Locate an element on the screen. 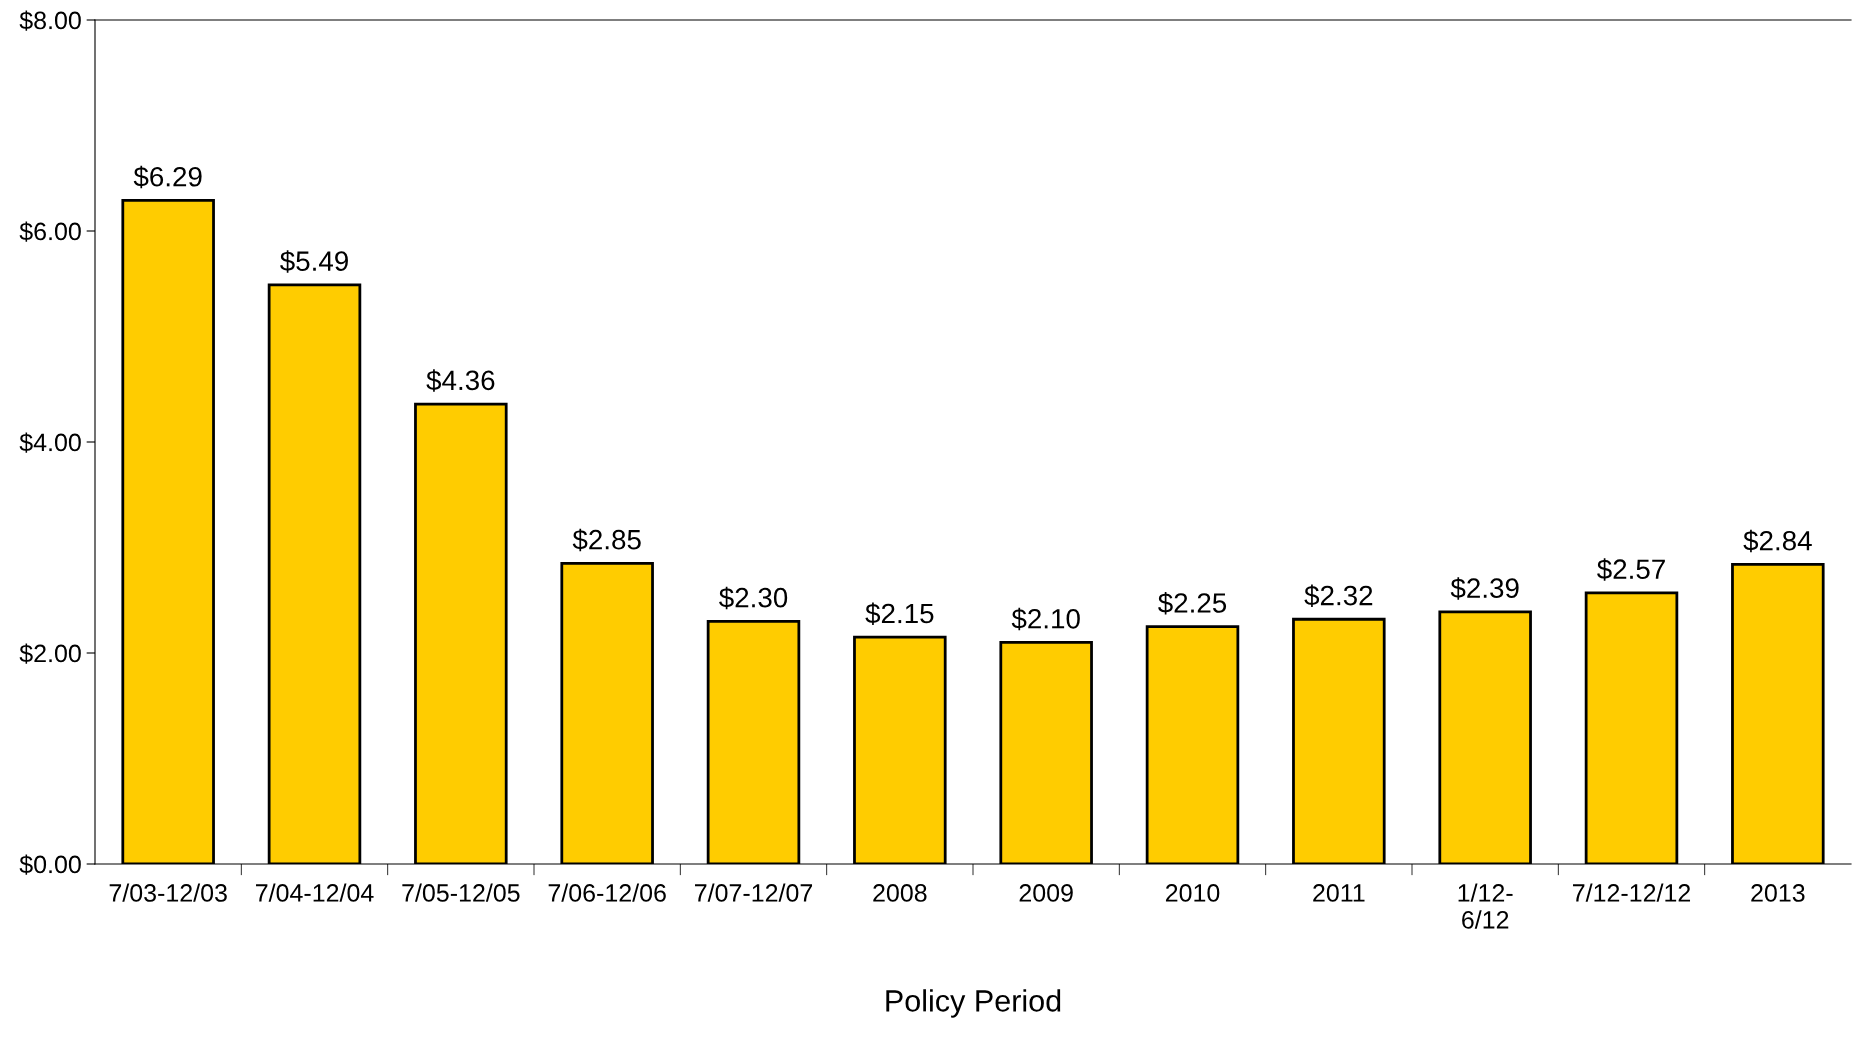 The height and width of the screenshot is (1052, 1858). data-label: $2.39 is located at coordinates (1484, 588).